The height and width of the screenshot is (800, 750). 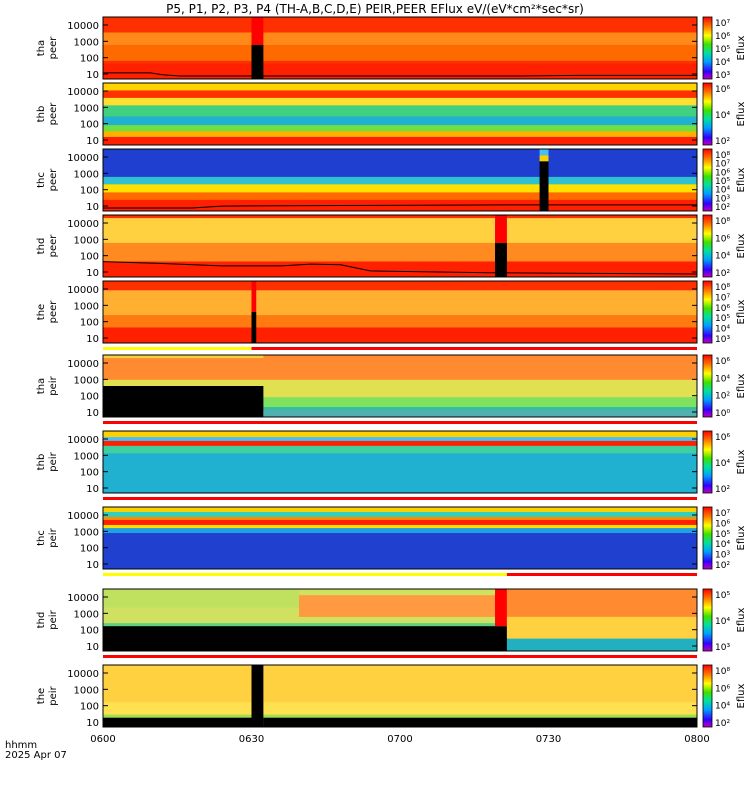 What do you see at coordinates (722, 24) in the screenshot?
I see `colorbar-tick-label: 10⁷` at bounding box center [722, 24].